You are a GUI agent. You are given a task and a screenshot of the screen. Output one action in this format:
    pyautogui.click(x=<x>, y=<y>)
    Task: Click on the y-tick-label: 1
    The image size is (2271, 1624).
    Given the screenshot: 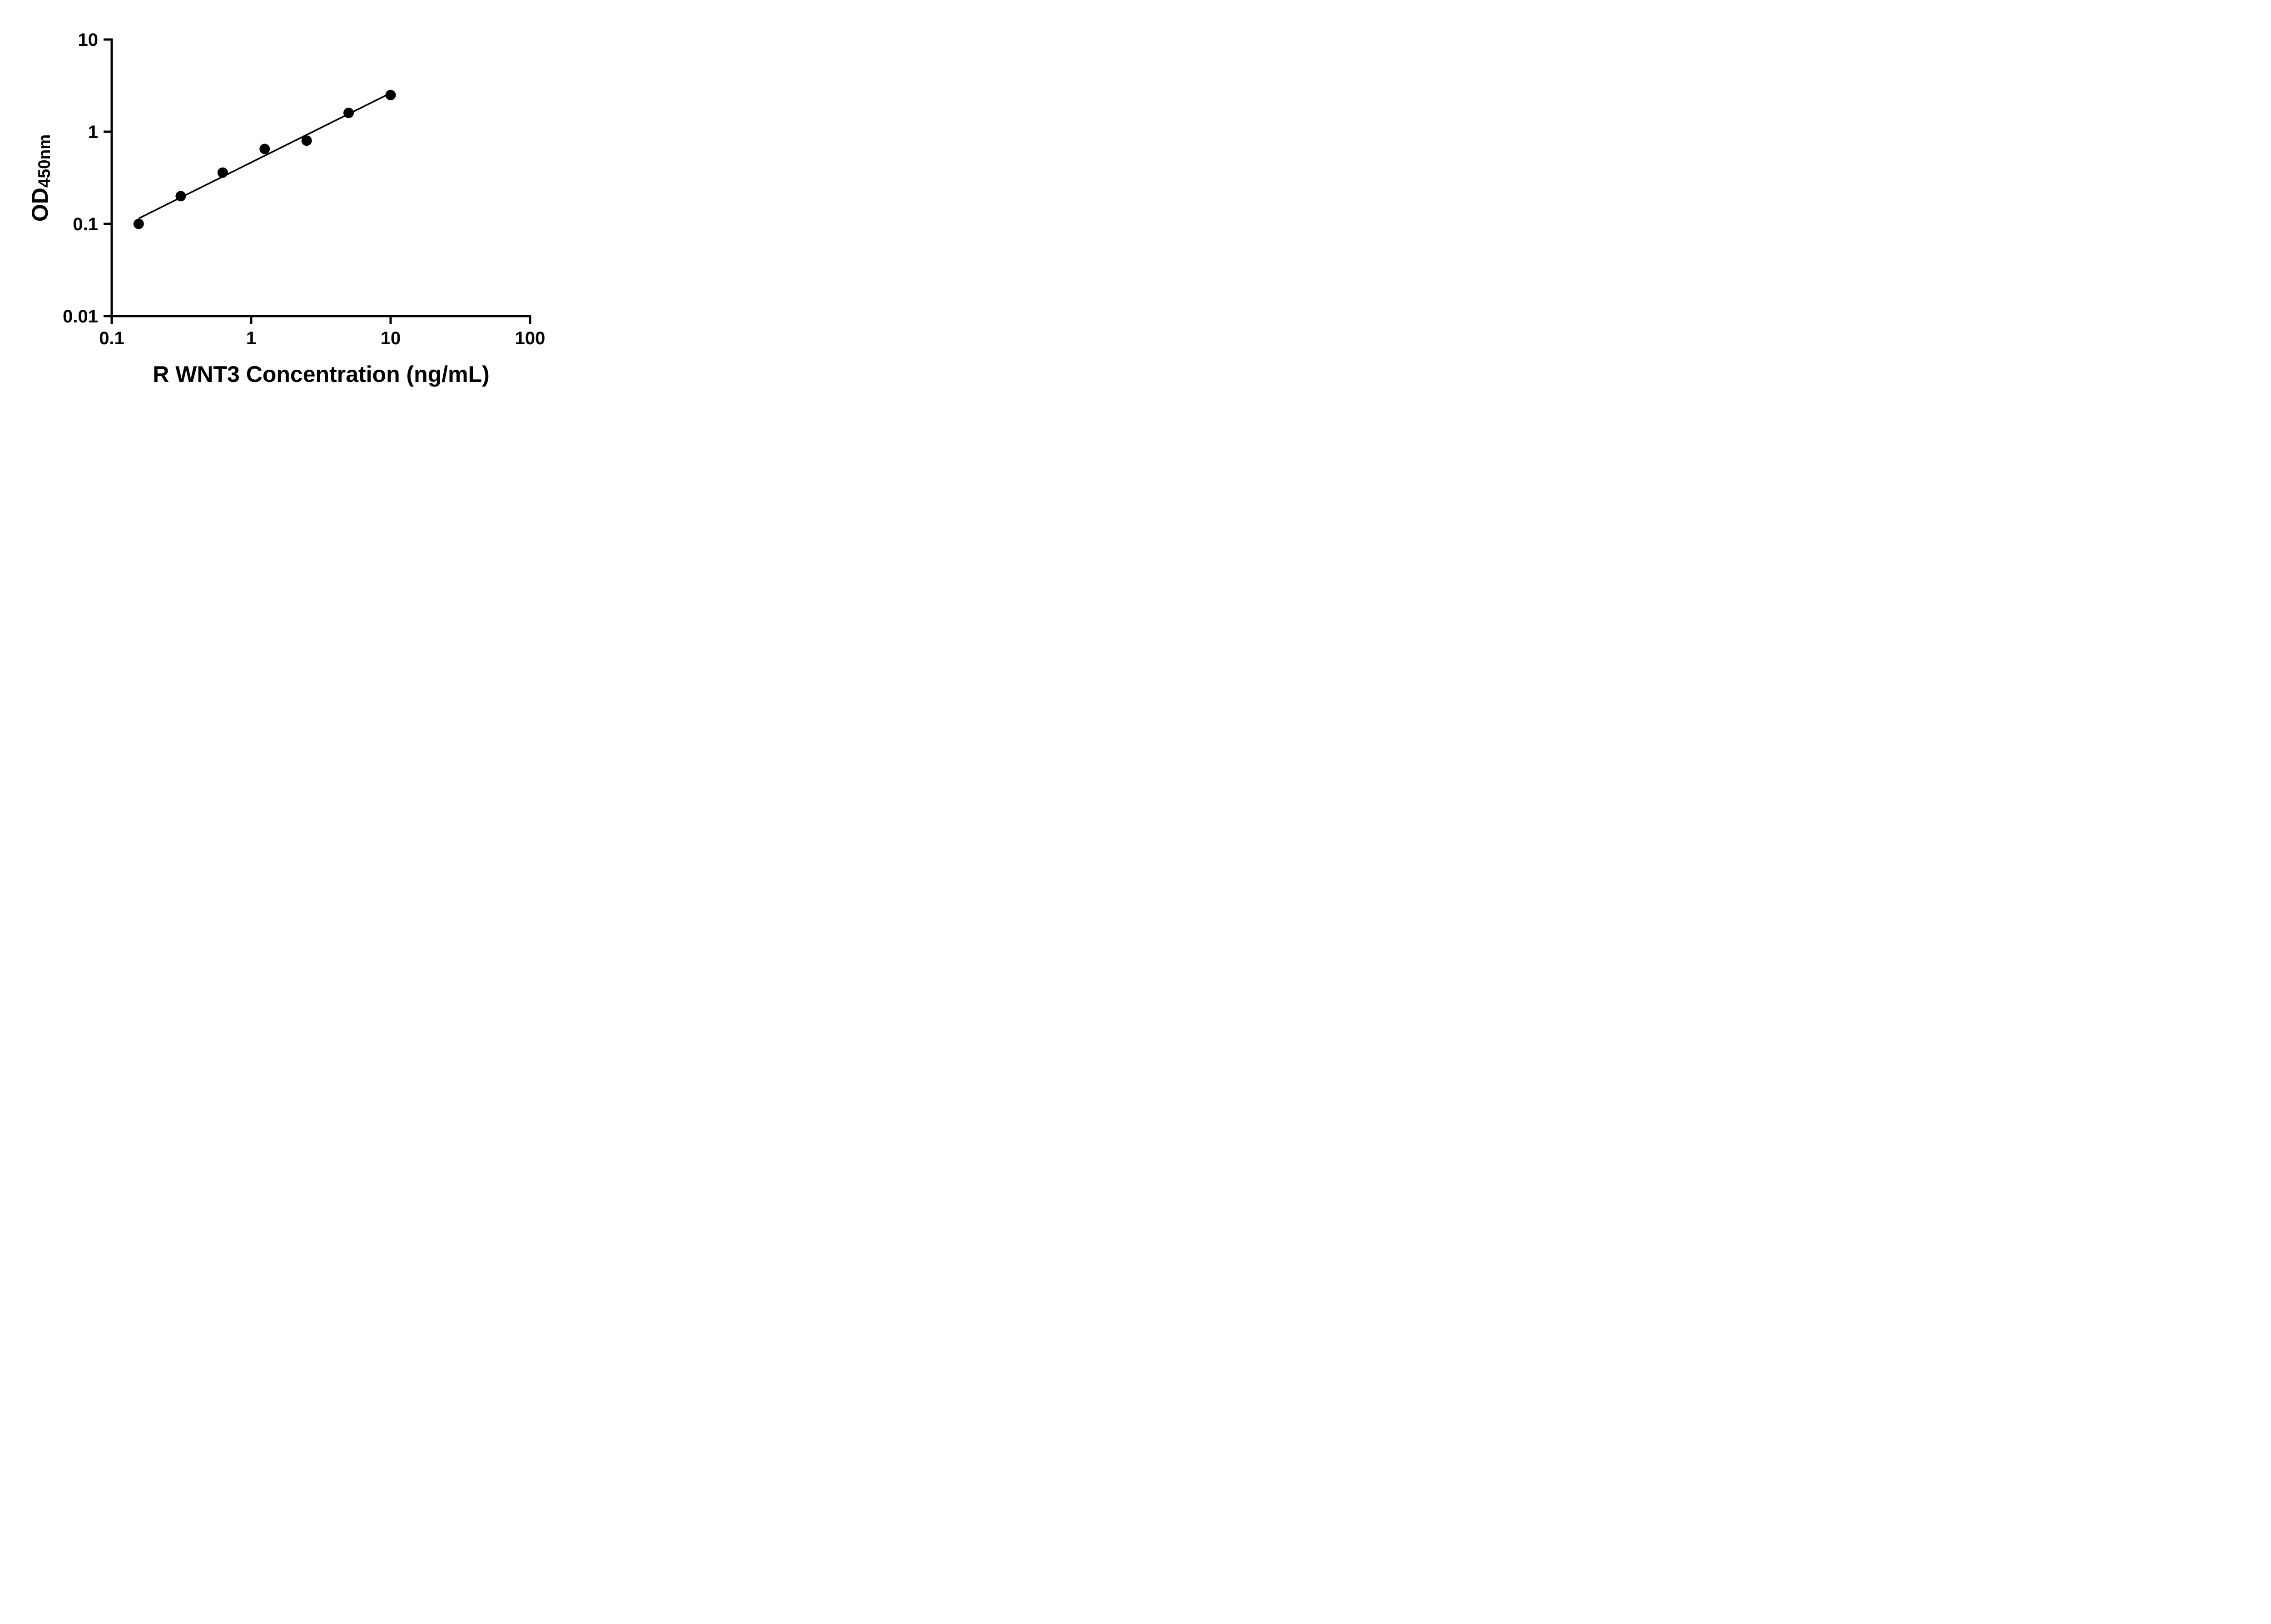 What is the action you would take?
    pyautogui.click(x=93, y=132)
    